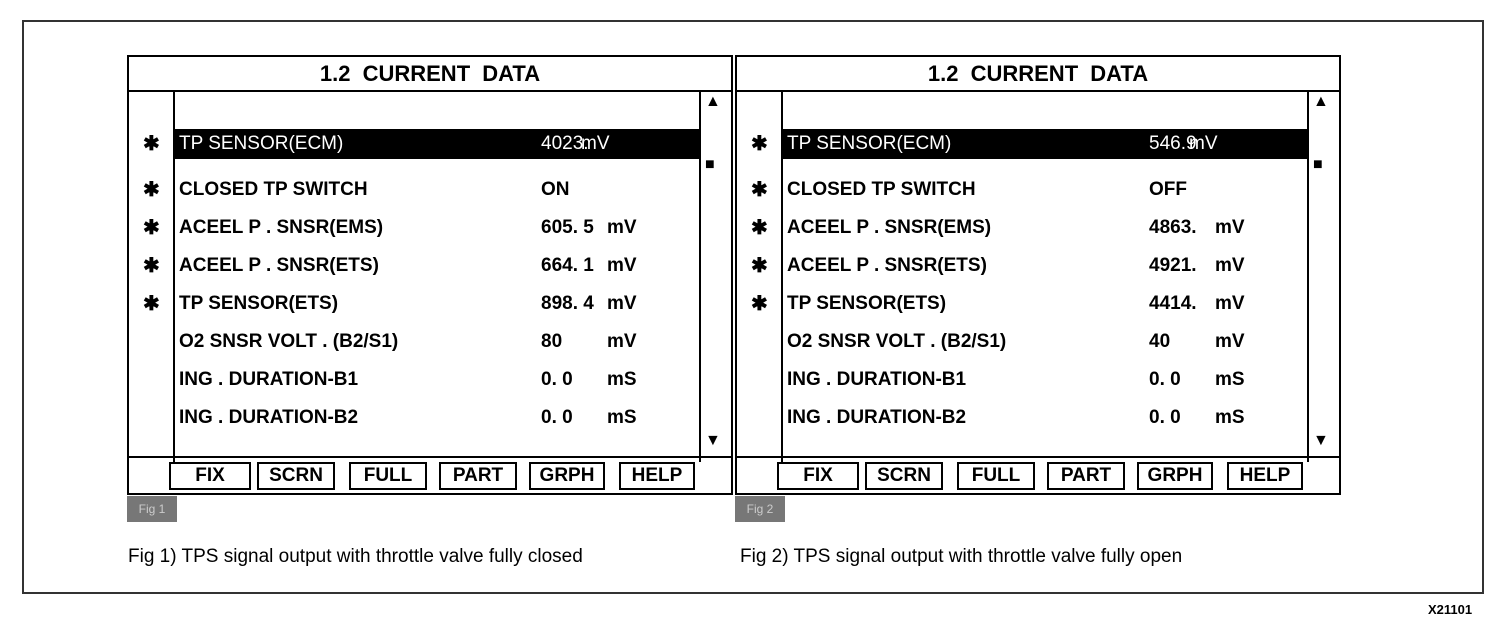 The height and width of the screenshot is (636, 1504). I want to click on data-row: CLOSED TP SWITCH OFF, so click(1045, 190).